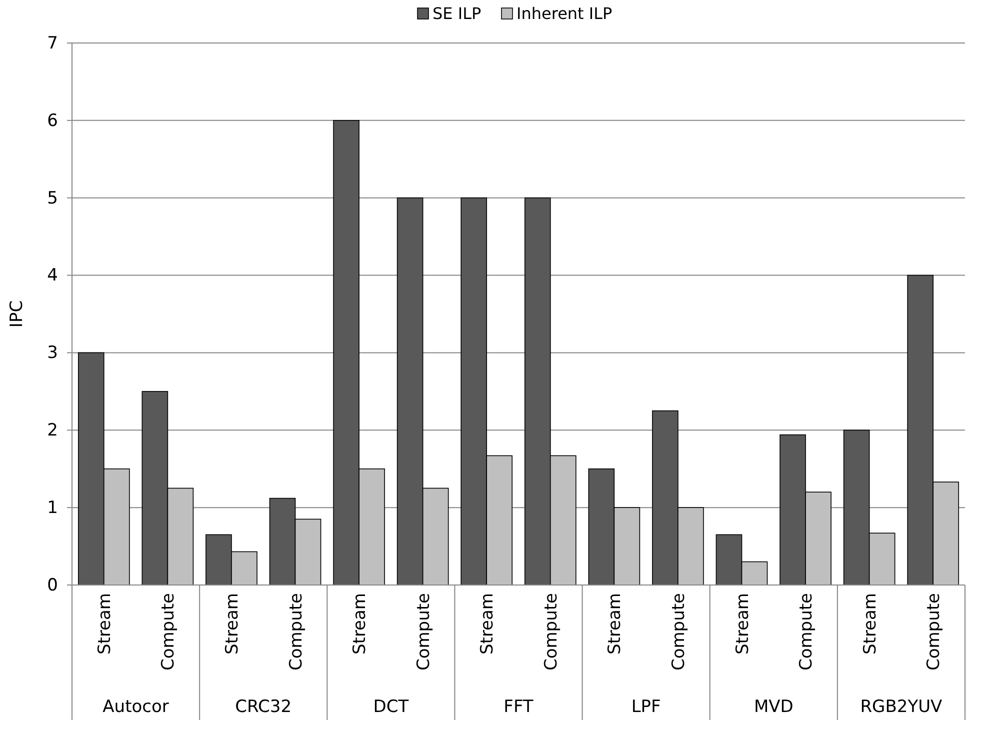 Image resolution: width=985 pixels, height=749 pixels. What do you see at coordinates (391, 707) in the screenshot?
I see `text: DCT` at bounding box center [391, 707].